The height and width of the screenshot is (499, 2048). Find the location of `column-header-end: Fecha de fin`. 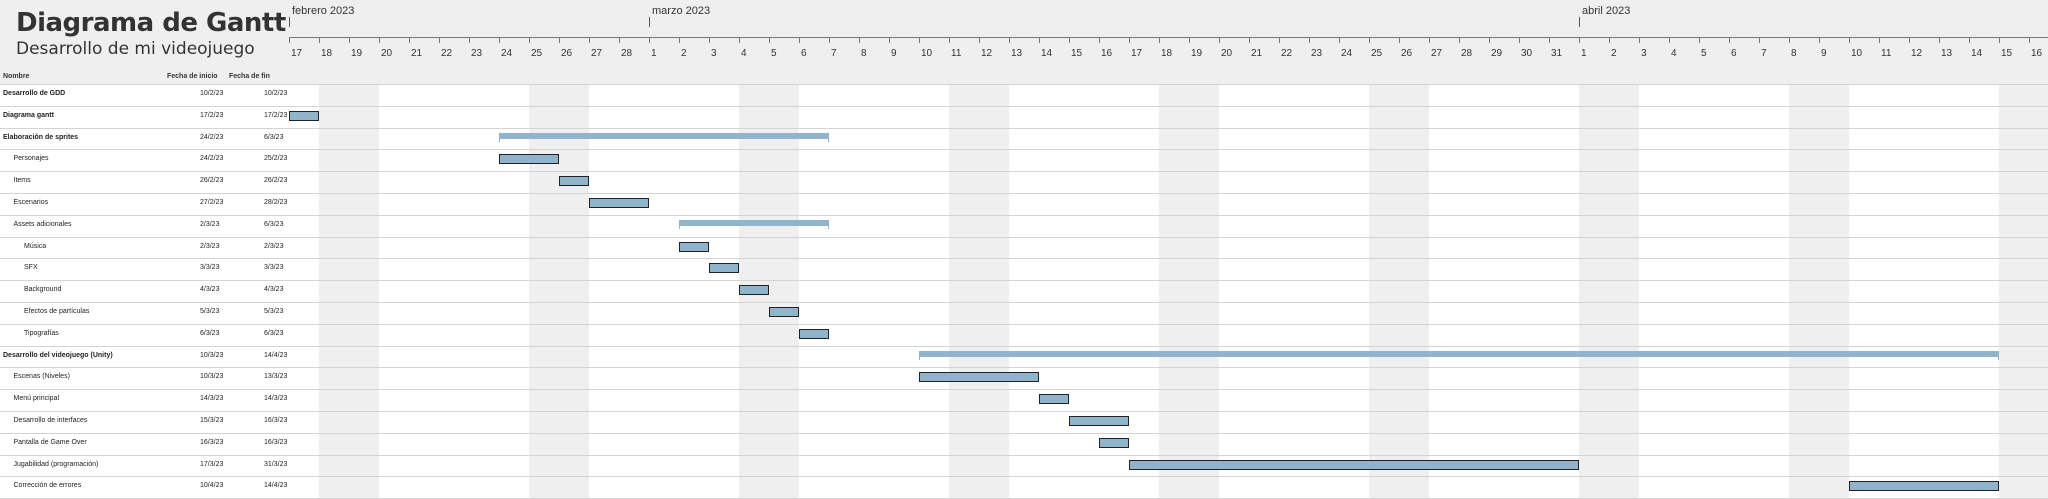

column-header-end: Fecha de fin is located at coordinates (249, 76).